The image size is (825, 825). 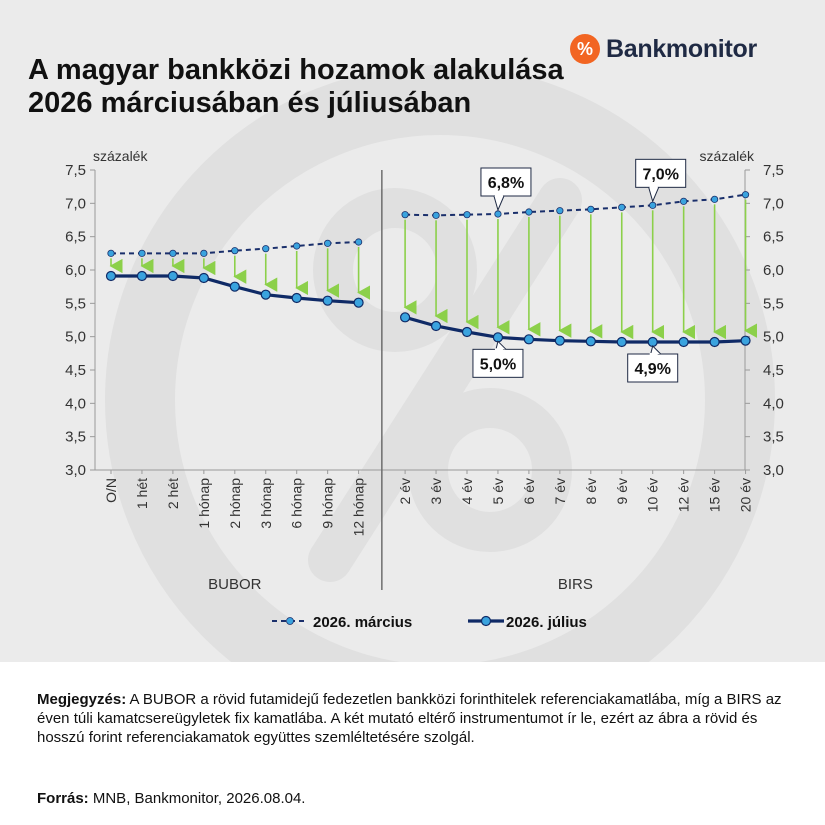 What do you see at coordinates (663, 49) in the screenshot?
I see `bankmonitor-logo: % Bankmonitor` at bounding box center [663, 49].